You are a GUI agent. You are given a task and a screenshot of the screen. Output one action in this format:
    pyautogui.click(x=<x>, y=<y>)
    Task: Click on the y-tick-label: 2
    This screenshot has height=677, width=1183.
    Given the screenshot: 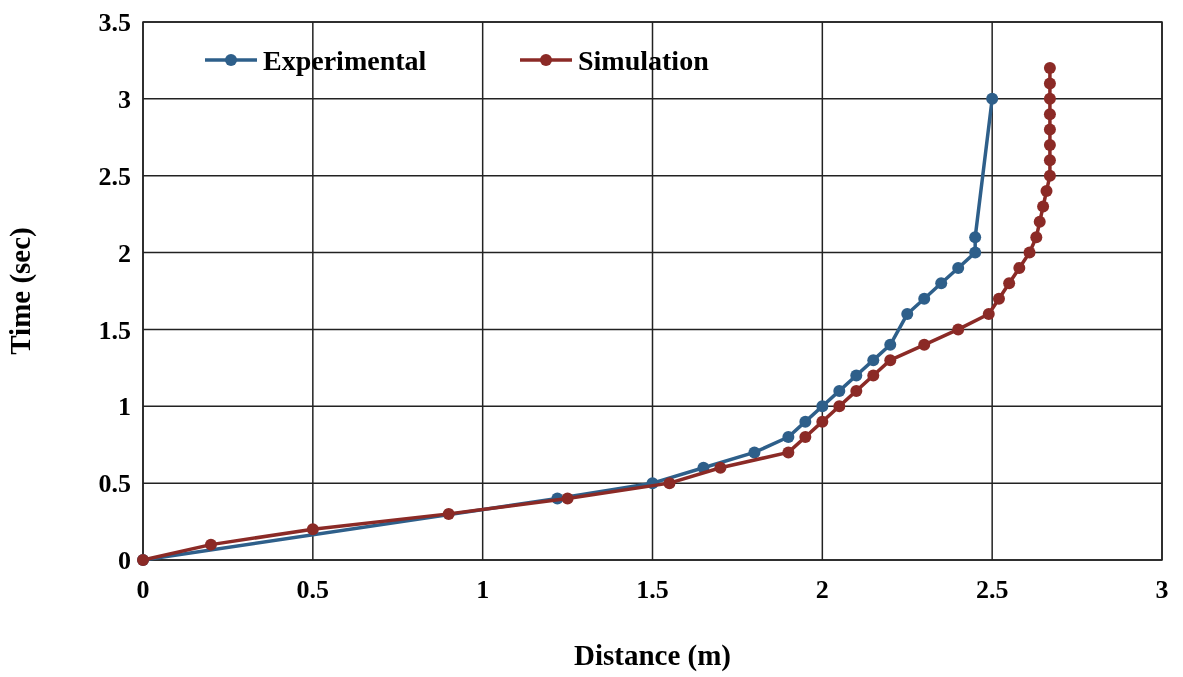 What is the action you would take?
    pyautogui.click(x=124, y=253)
    